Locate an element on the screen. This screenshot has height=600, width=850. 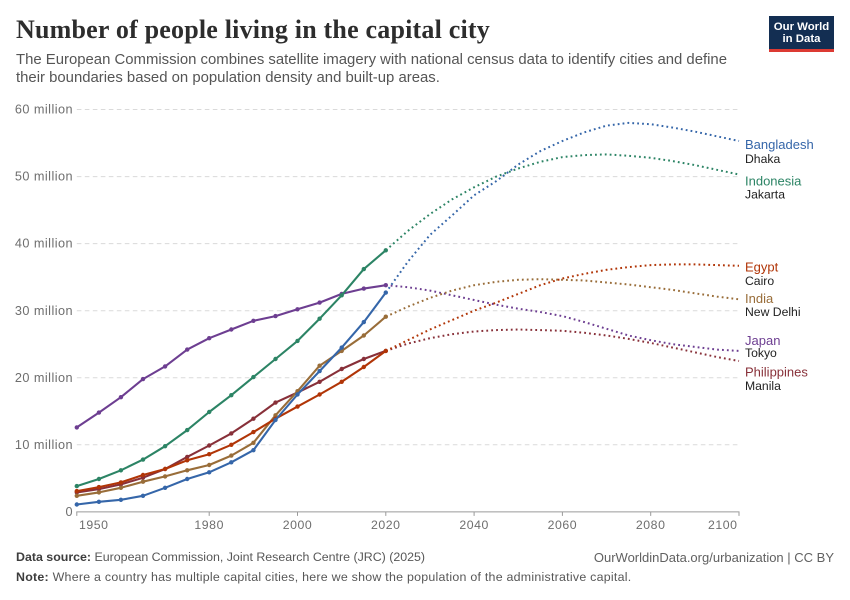
svg-text: 2100 is located at coordinates (723, 525).